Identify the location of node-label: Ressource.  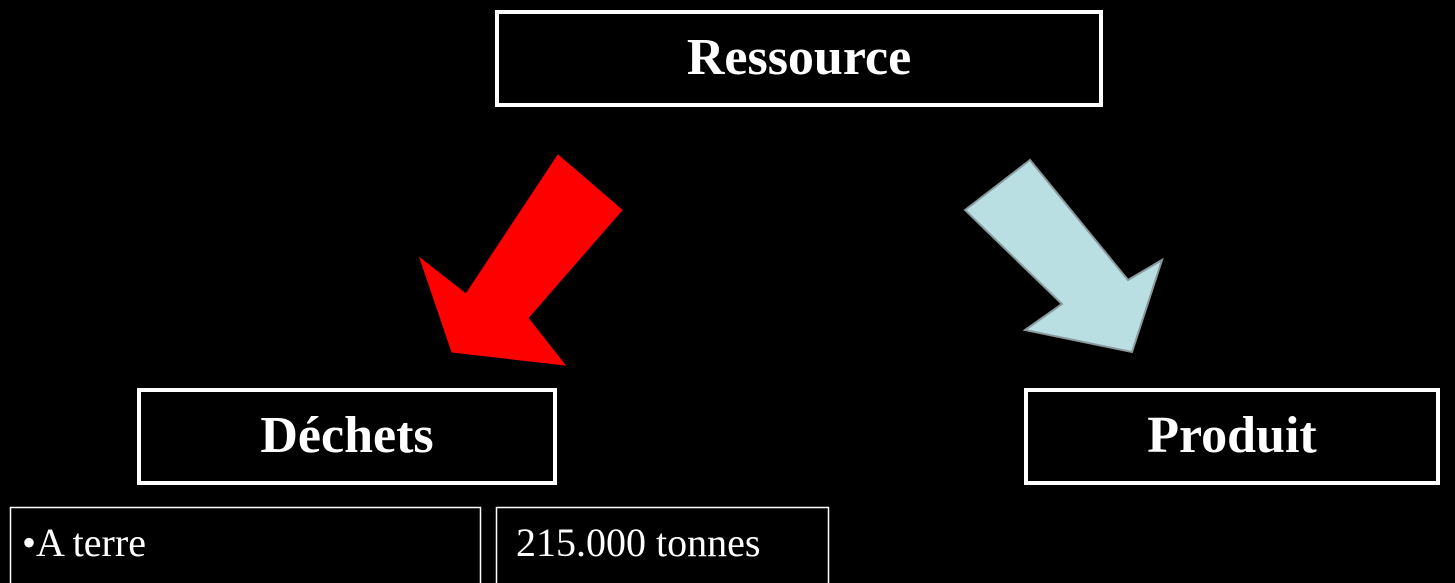
(799, 57).